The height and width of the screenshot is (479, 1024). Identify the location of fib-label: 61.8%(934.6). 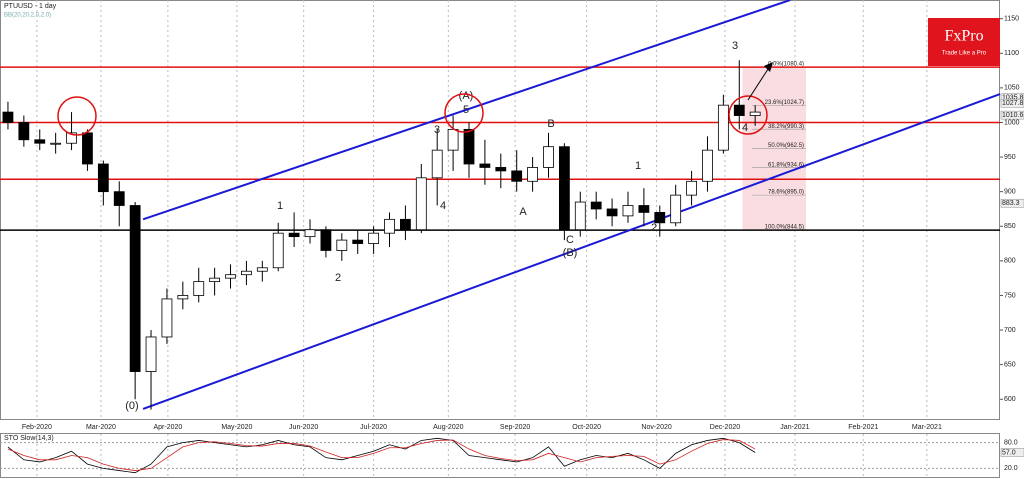
(786, 165).